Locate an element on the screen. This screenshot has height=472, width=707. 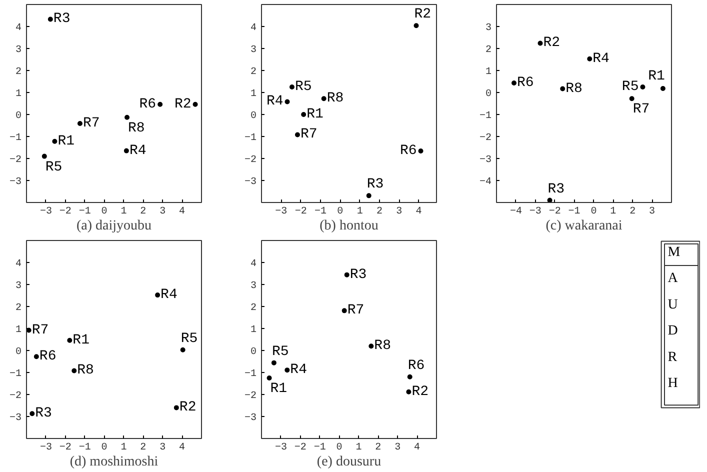
series-label: R8 is located at coordinates (382, 346).